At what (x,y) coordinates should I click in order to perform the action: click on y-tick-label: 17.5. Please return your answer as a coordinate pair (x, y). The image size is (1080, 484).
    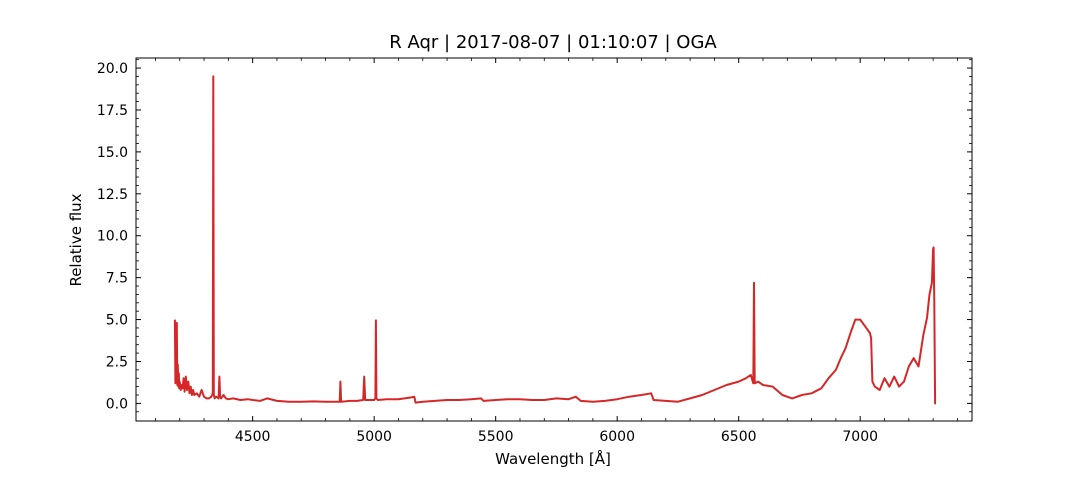
    Looking at the image, I should click on (112, 111).